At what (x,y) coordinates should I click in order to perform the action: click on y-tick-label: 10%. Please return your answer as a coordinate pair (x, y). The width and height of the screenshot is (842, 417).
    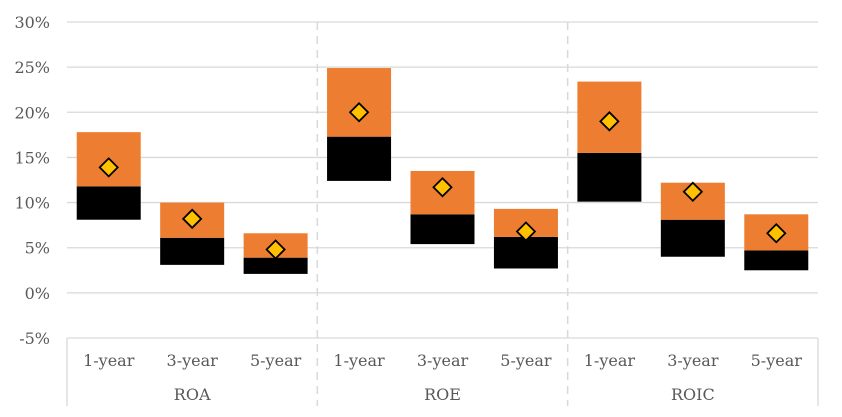
    Looking at the image, I should click on (32, 203).